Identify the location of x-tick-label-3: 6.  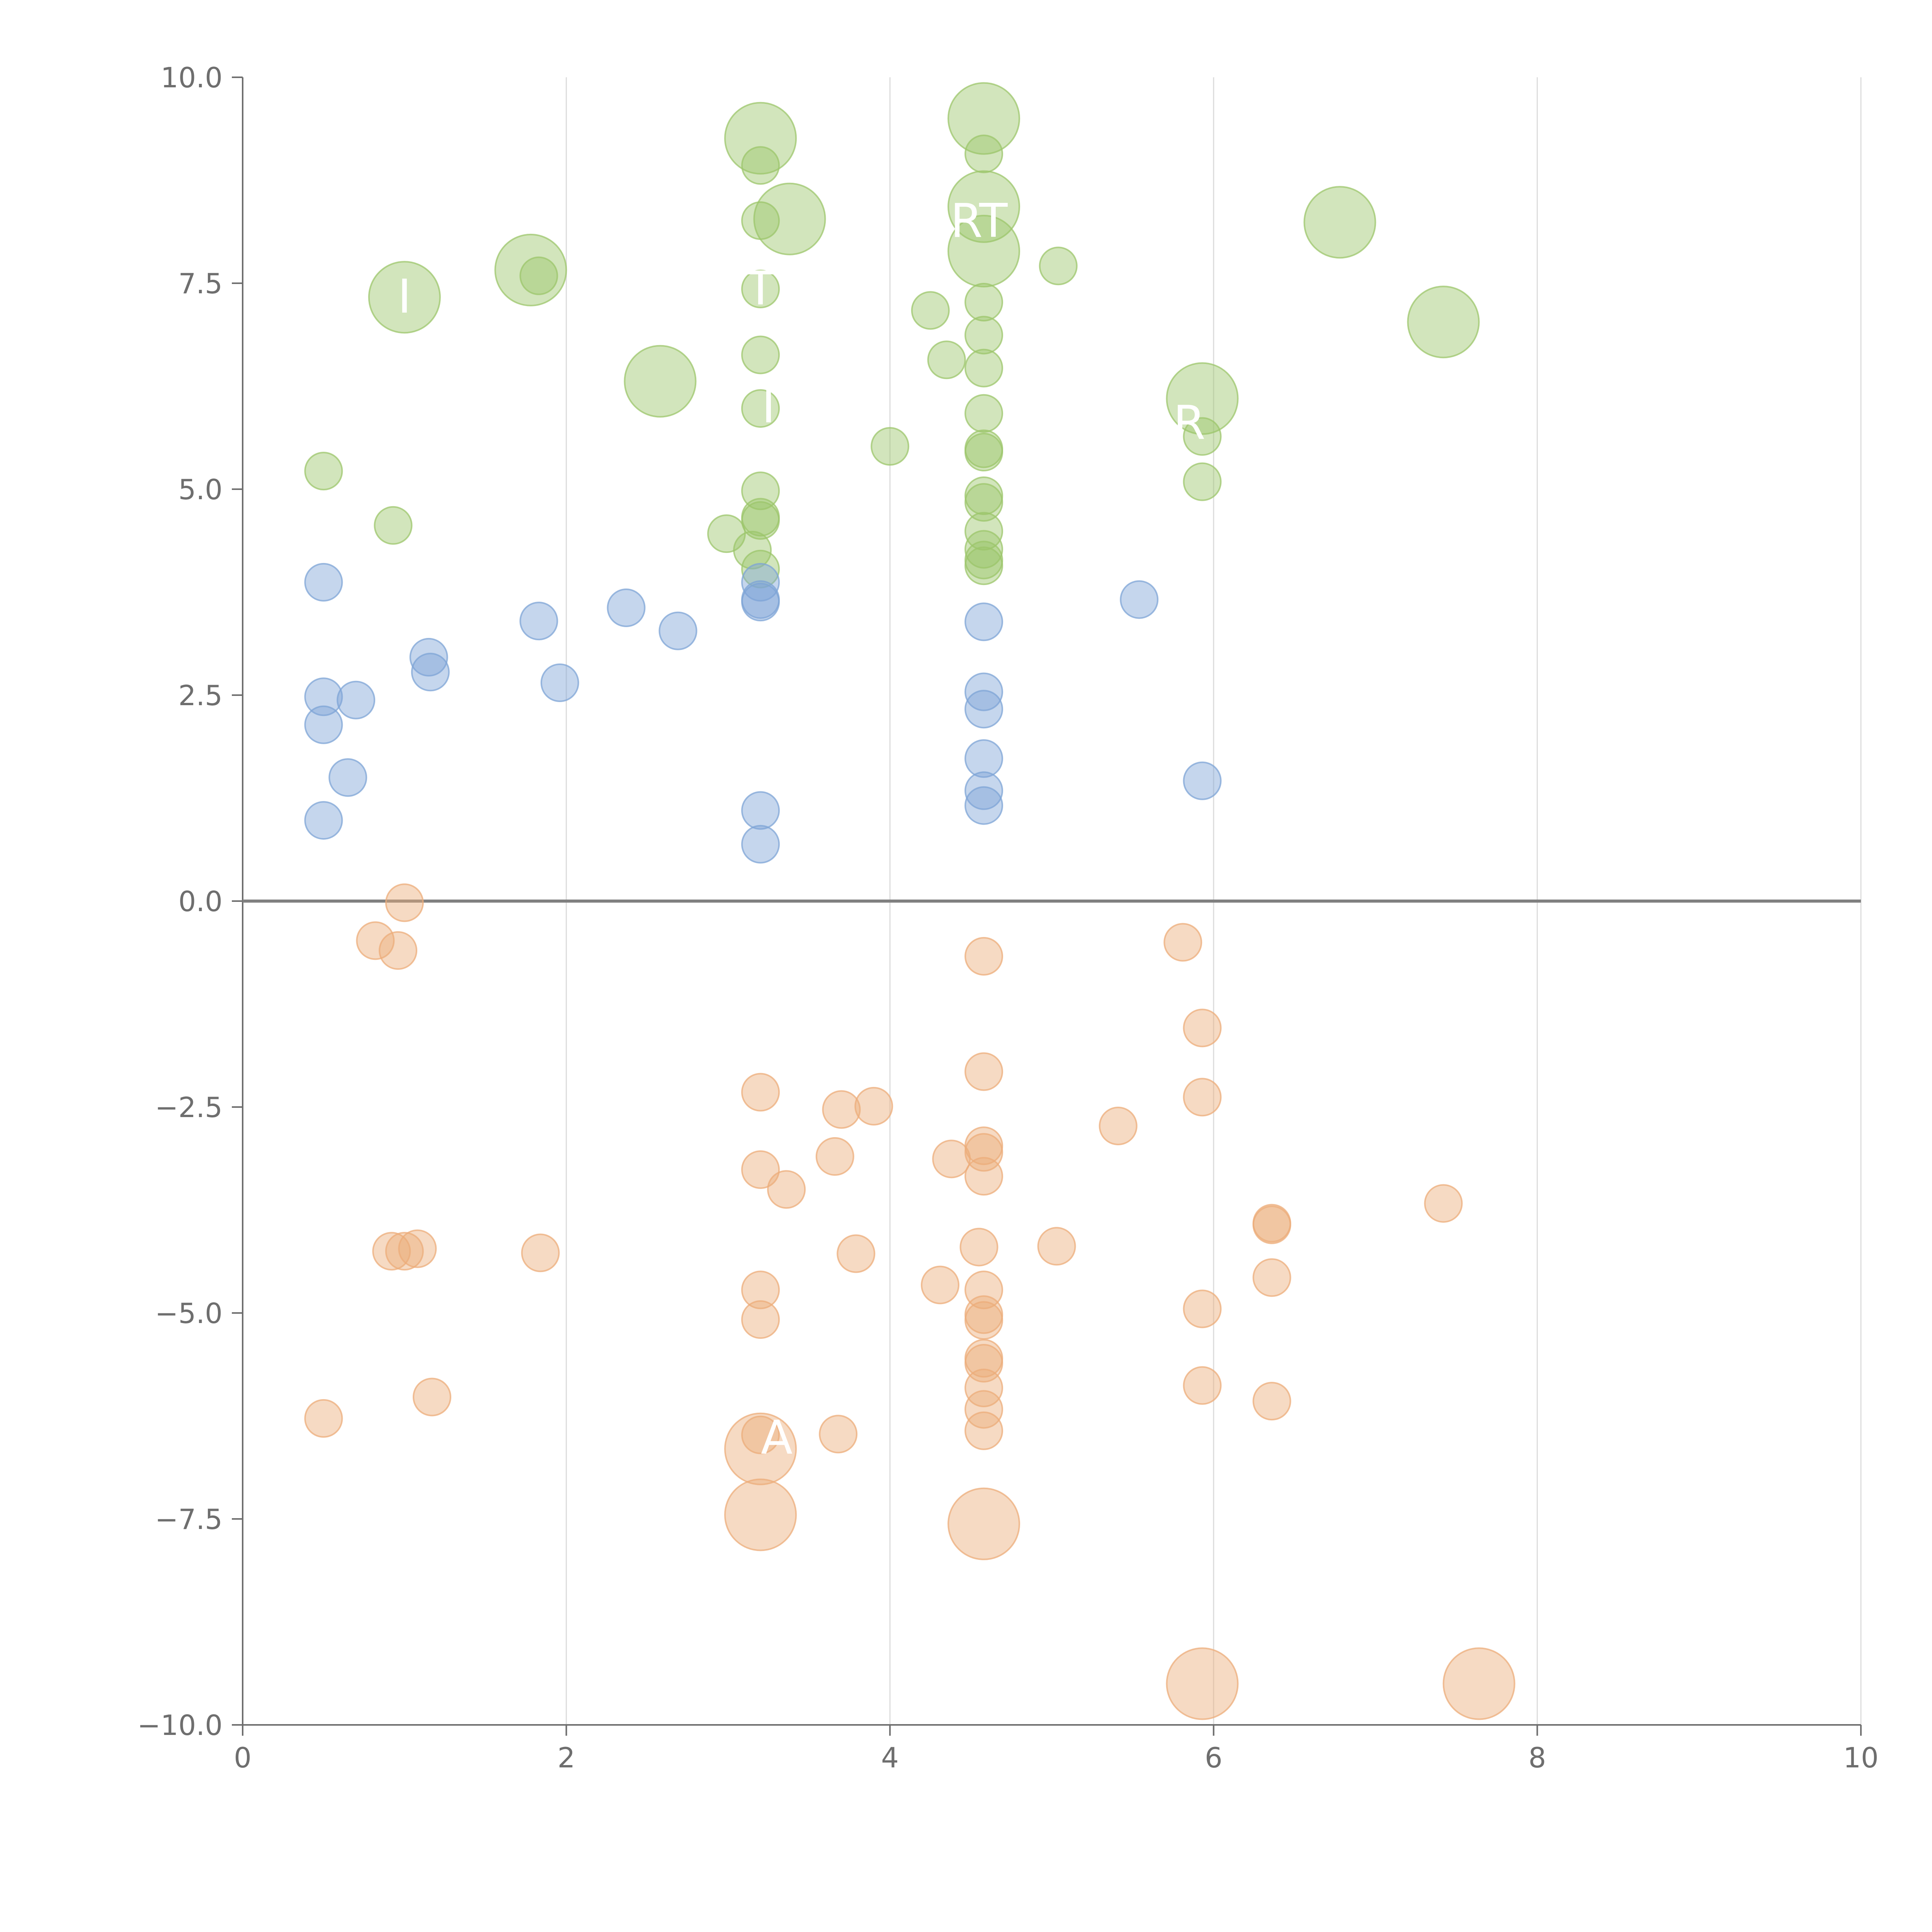
(1214, 1758).